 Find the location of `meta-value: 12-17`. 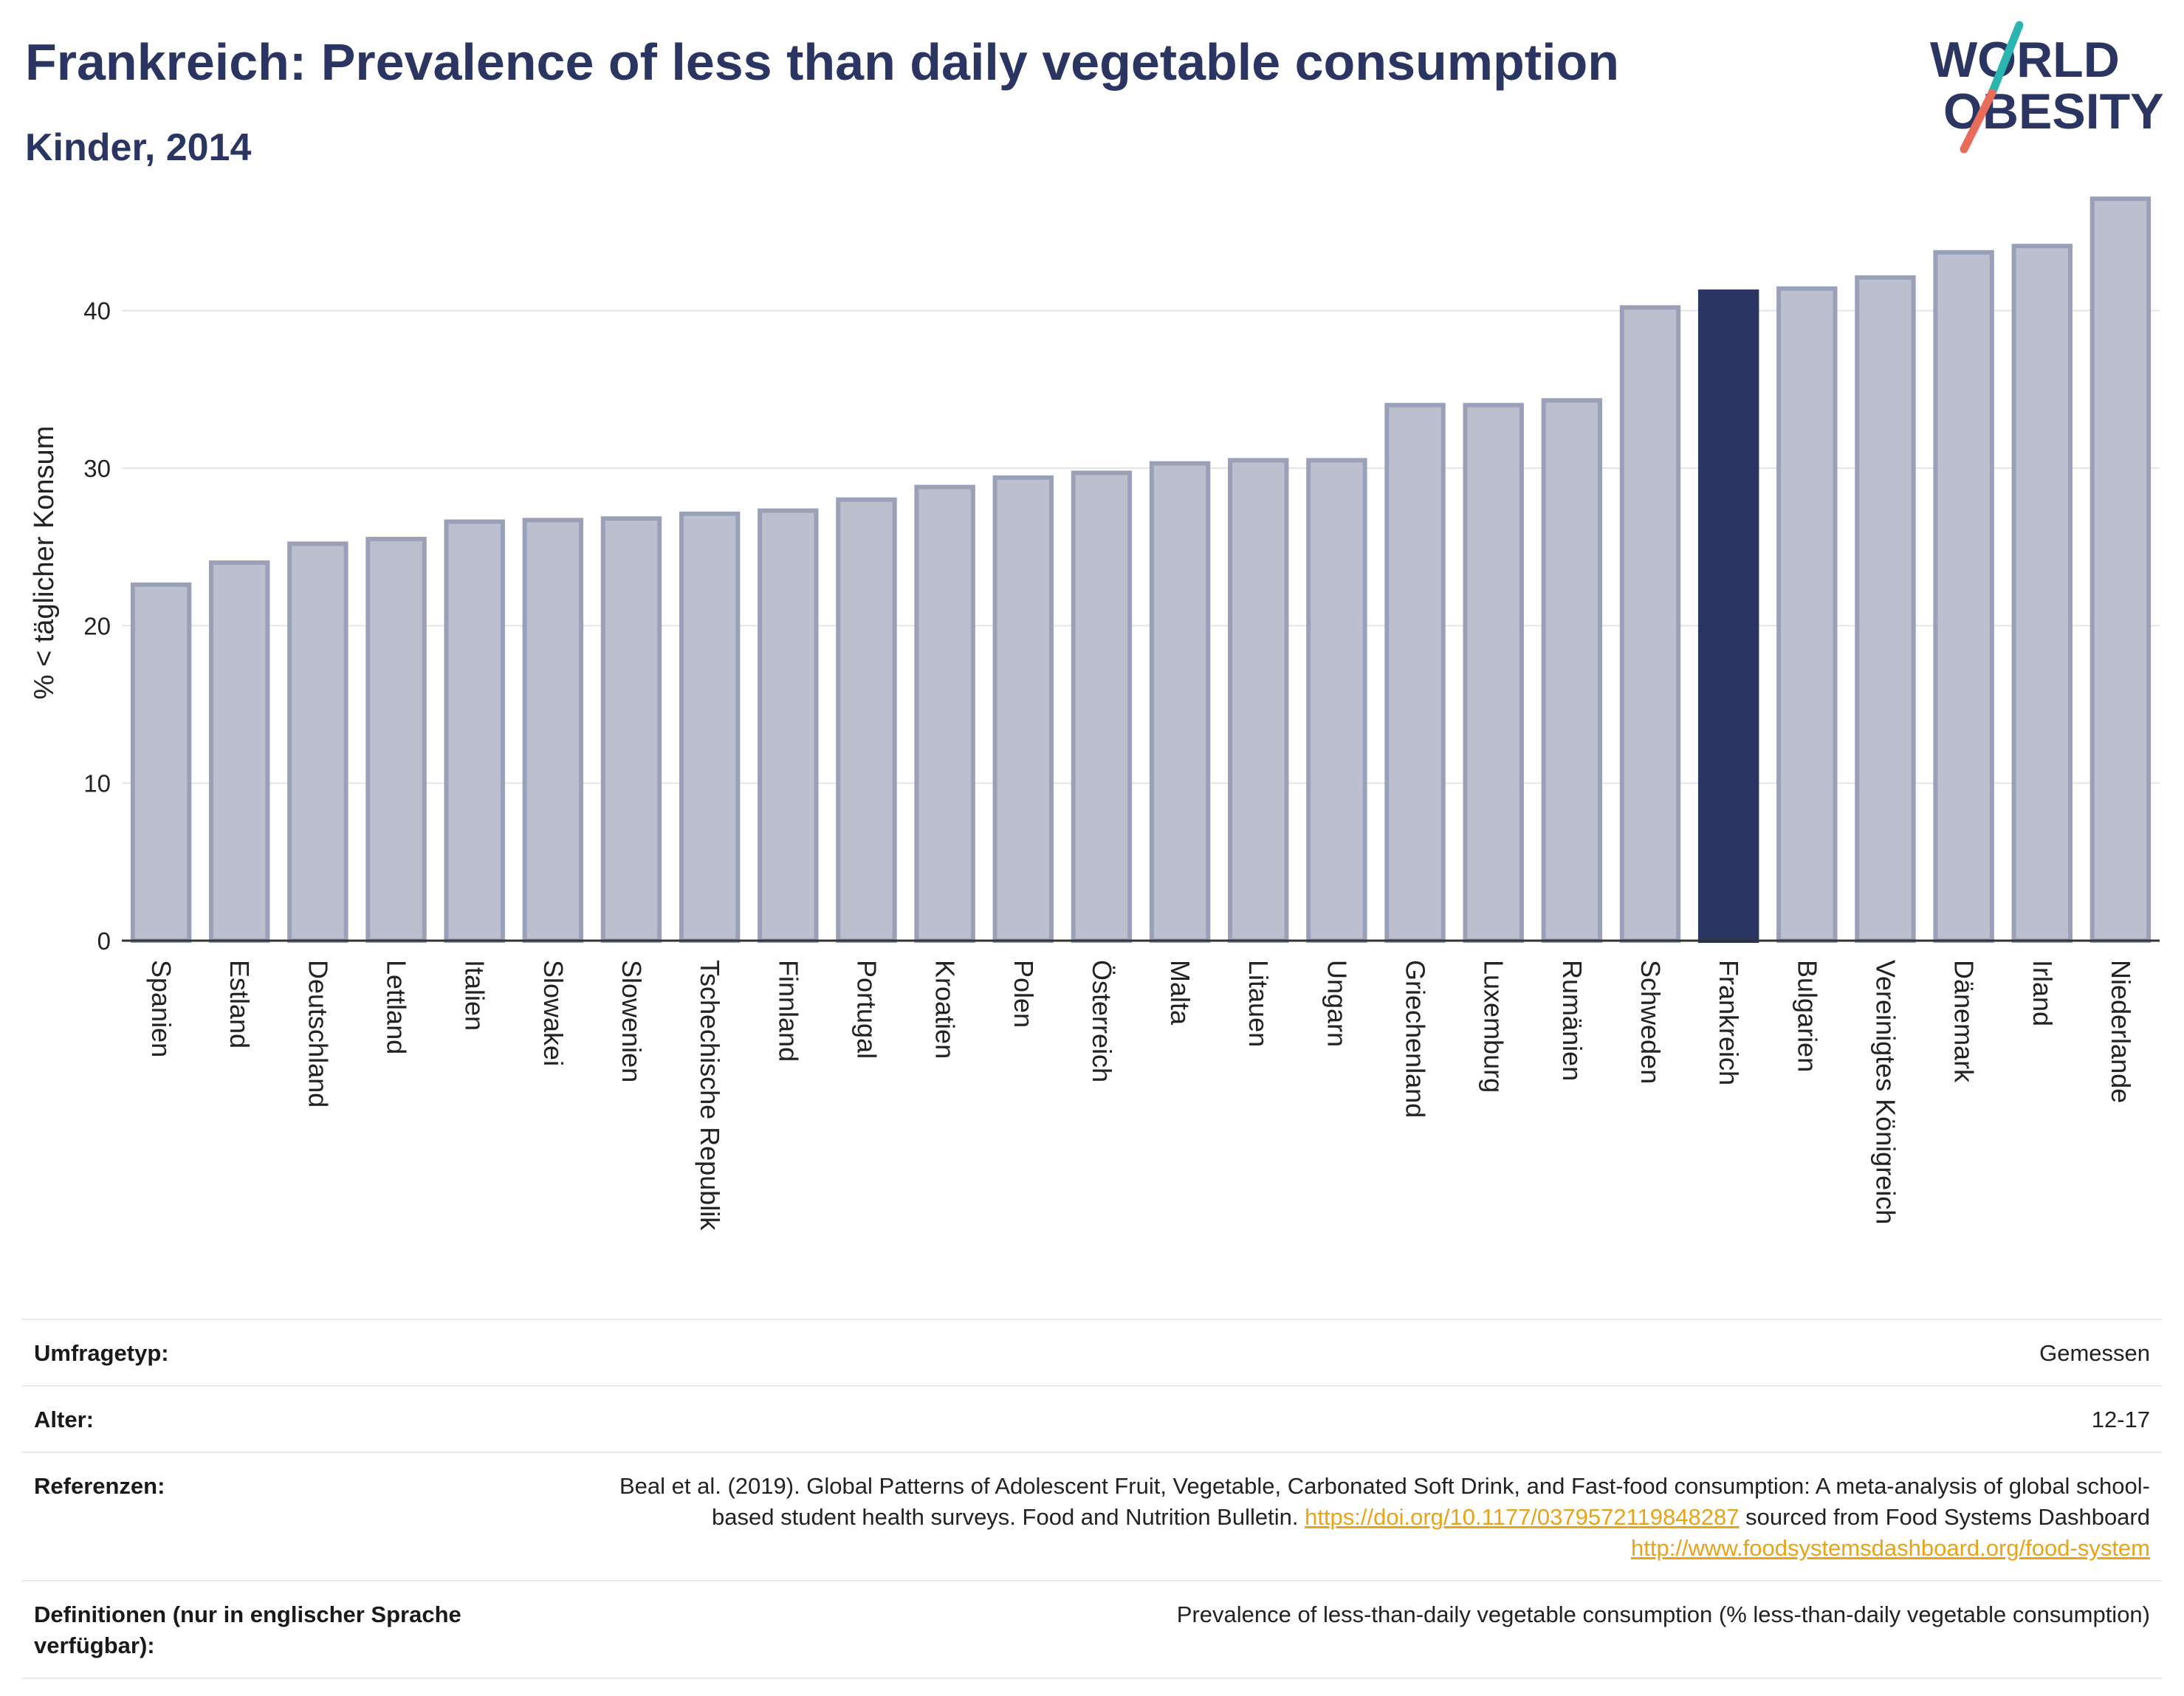

meta-value: 12-17 is located at coordinates (2120, 1419).